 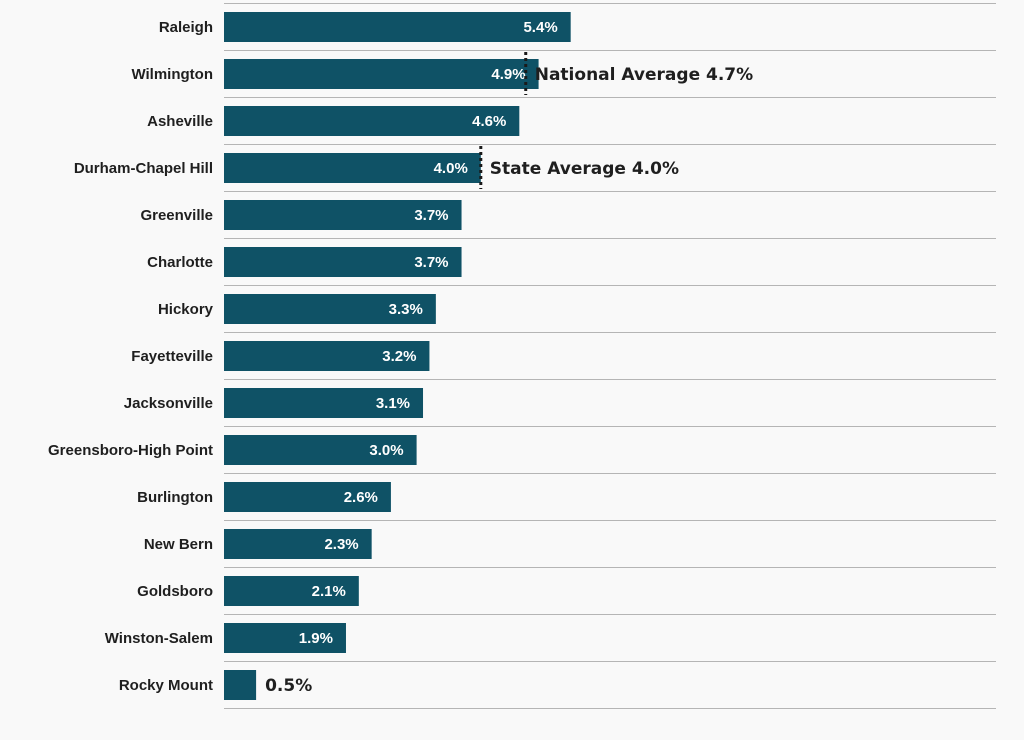 What do you see at coordinates (399, 356) in the screenshot?
I see `value-label: 3.2%` at bounding box center [399, 356].